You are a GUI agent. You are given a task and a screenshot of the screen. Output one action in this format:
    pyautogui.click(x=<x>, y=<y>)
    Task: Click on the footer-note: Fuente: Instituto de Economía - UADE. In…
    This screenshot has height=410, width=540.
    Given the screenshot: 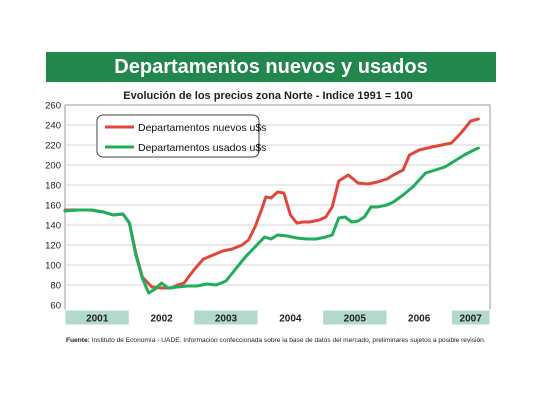 What is the action you would take?
    pyautogui.click(x=276, y=340)
    